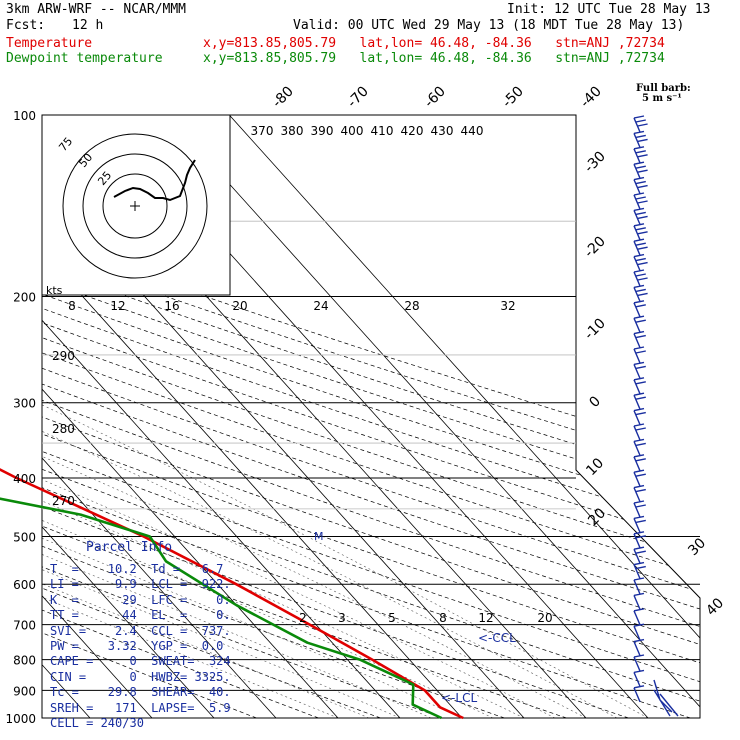  I want to click on mixing-ratio-label: 12, so click(485, 618).